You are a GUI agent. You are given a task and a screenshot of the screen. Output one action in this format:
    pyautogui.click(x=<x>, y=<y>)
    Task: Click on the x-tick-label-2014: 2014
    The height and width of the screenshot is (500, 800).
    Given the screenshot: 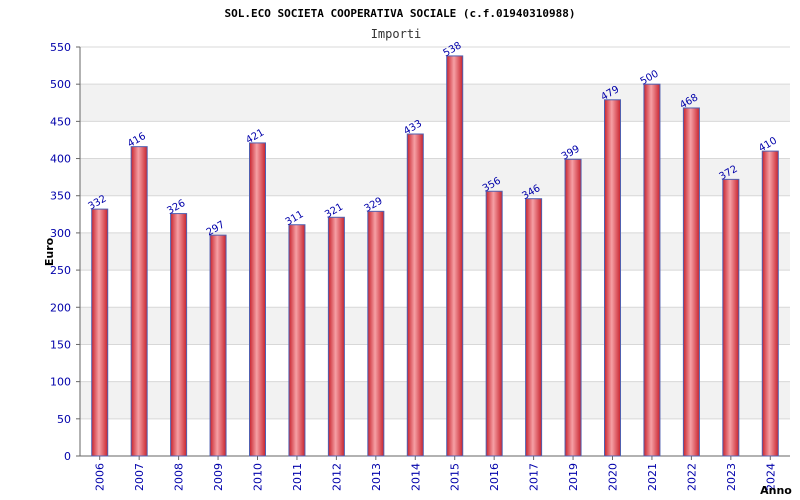 What is the action you would take?
    pyautogui.click(x=415, y=477)
    